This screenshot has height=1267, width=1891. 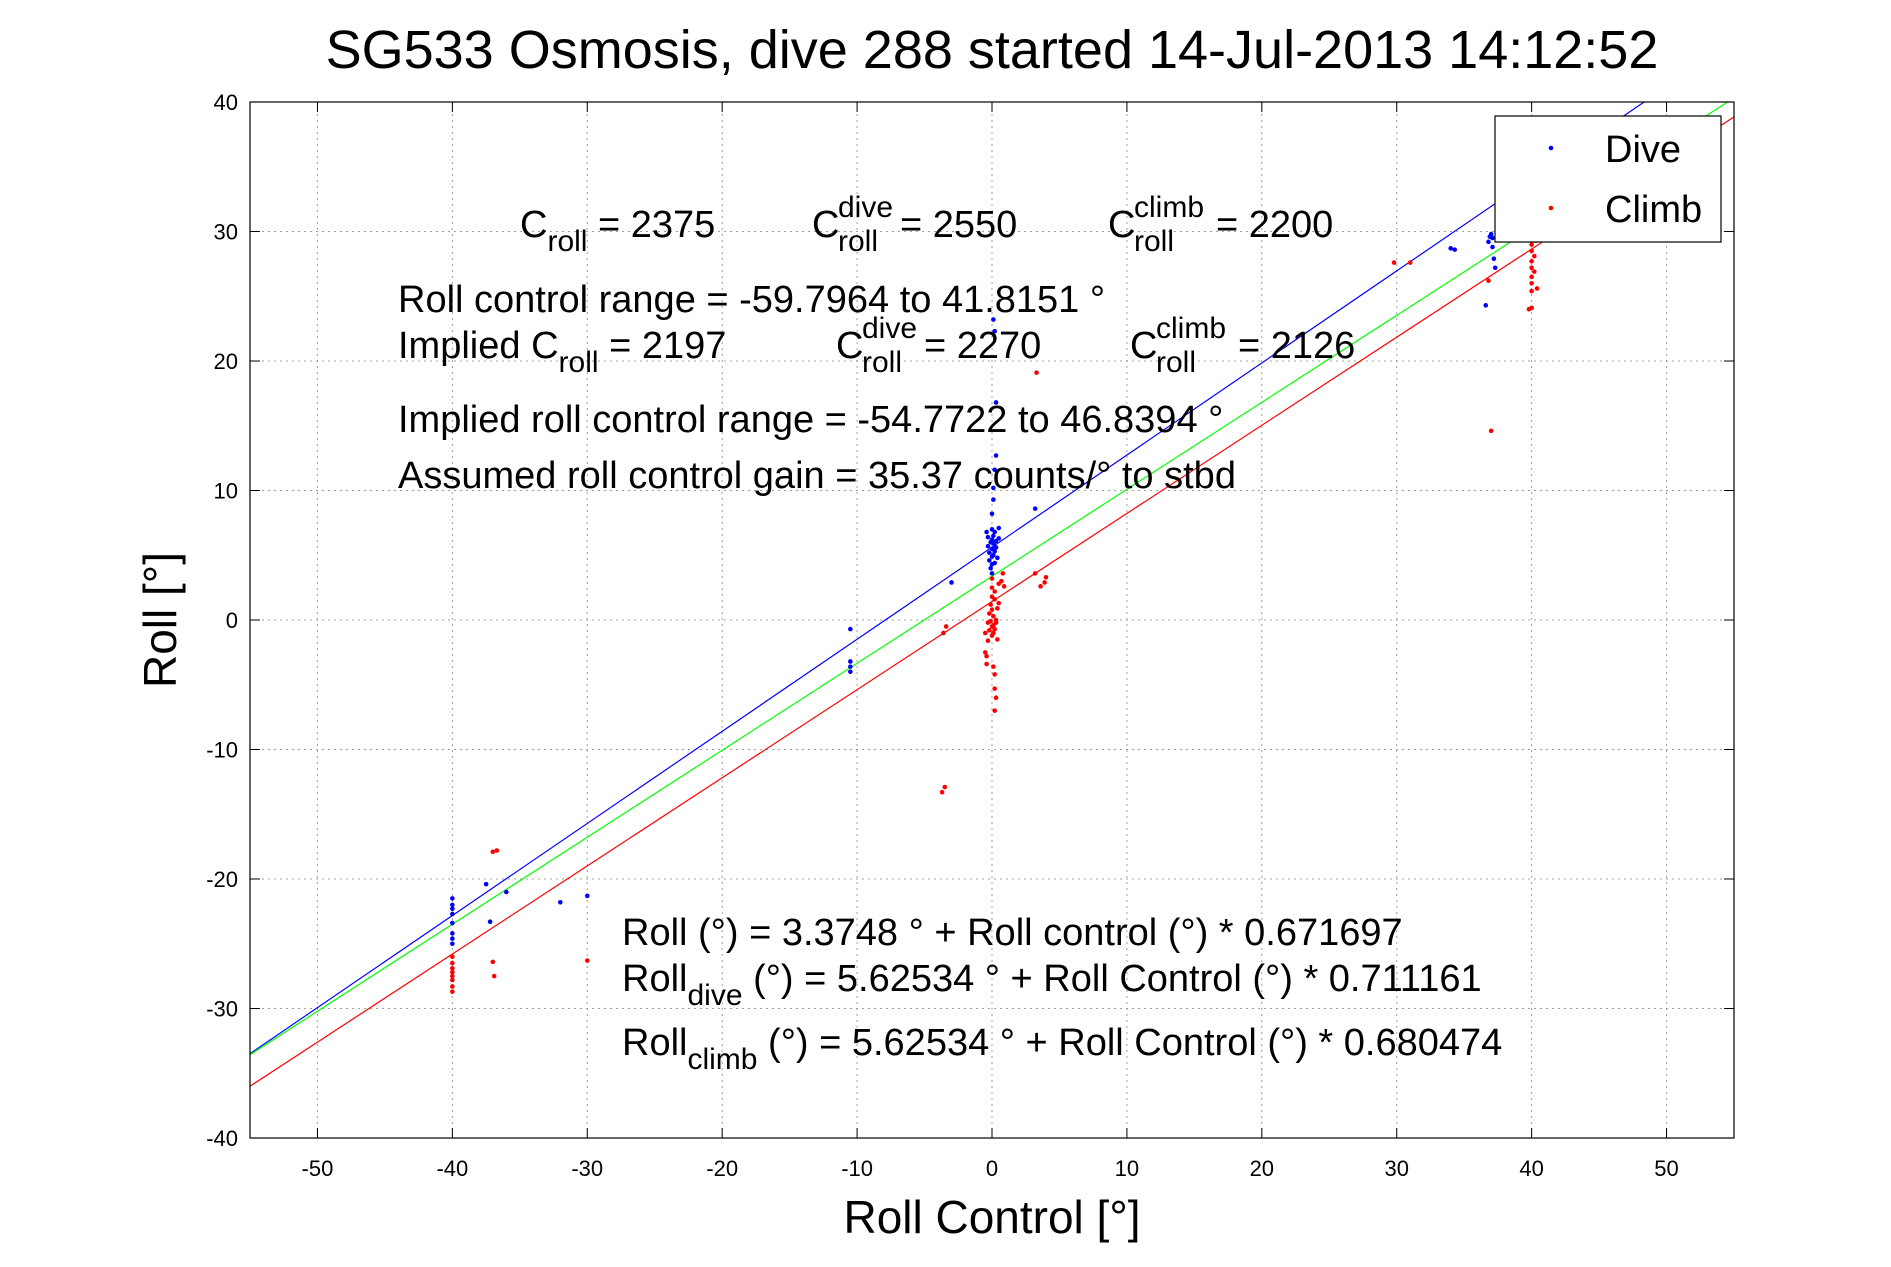 What do you see at coordinates (1666, 1168) in the screenshot?
I see `x-tick-label: 50` at bounding box center [1666, 1168].